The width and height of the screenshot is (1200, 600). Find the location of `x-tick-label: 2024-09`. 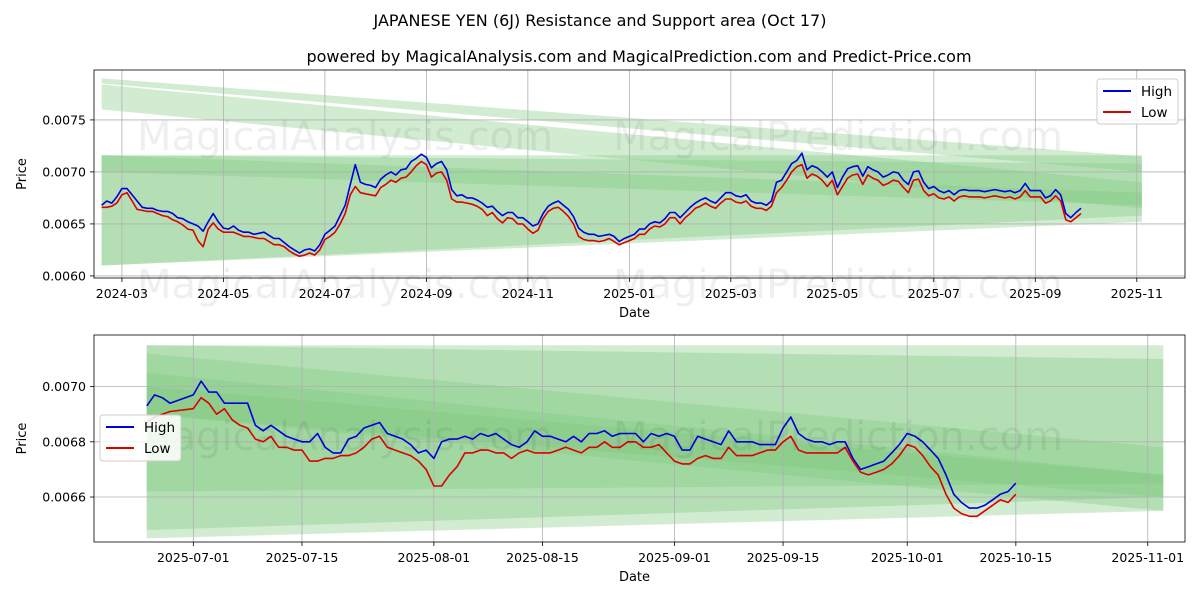

x-tick-label: 2024-09 is located at coordinates (426, 293).